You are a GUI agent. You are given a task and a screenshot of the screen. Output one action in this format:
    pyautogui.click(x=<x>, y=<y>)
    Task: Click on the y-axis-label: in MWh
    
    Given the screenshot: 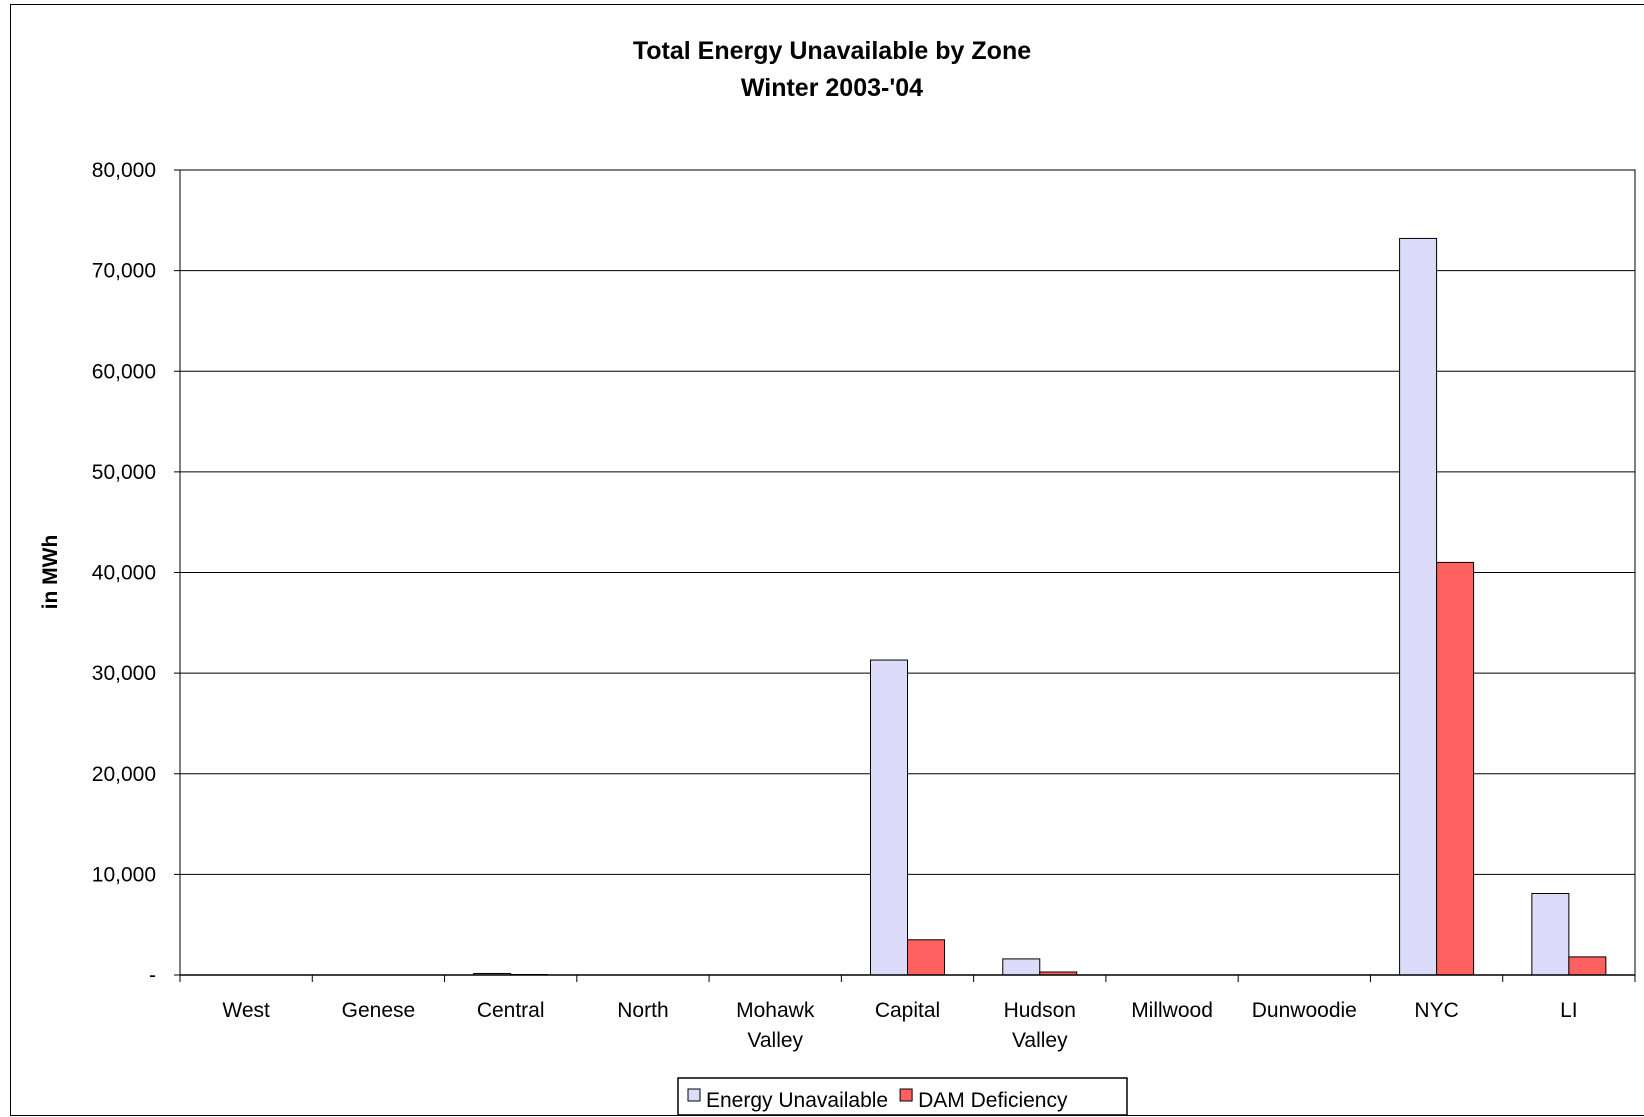 What is the action you would take?
    pyautogui.click(x=50, y=572)
    